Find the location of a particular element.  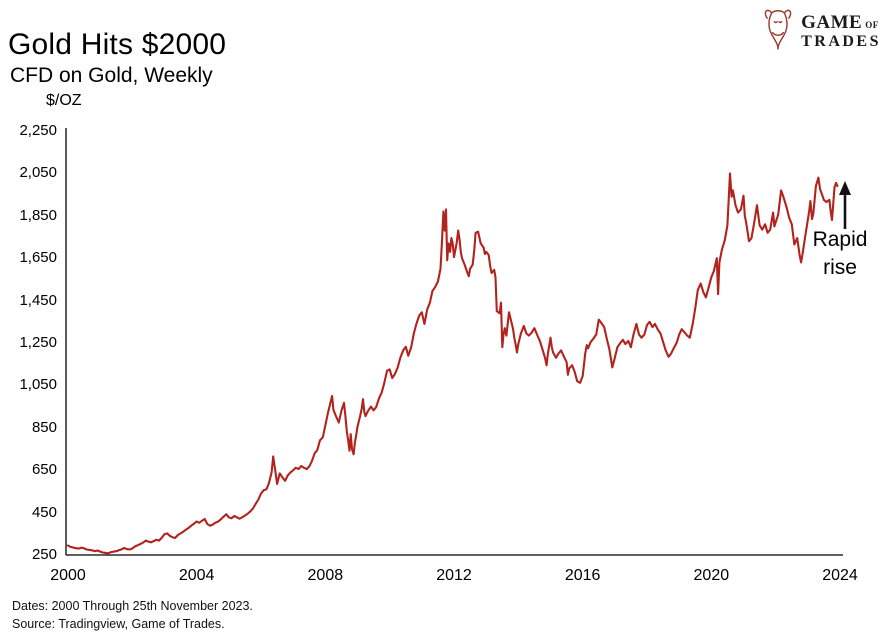

y-tick-label: 1,850 is located at coordinates (38, 215).